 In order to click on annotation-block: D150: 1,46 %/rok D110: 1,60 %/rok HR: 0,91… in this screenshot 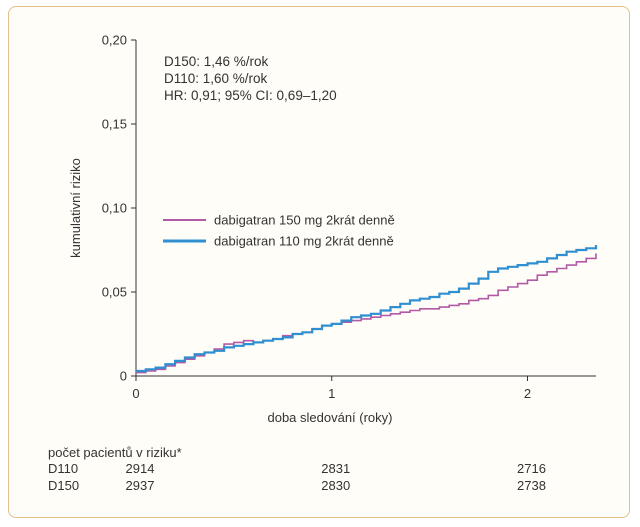, I will do `click(250, 78)`.